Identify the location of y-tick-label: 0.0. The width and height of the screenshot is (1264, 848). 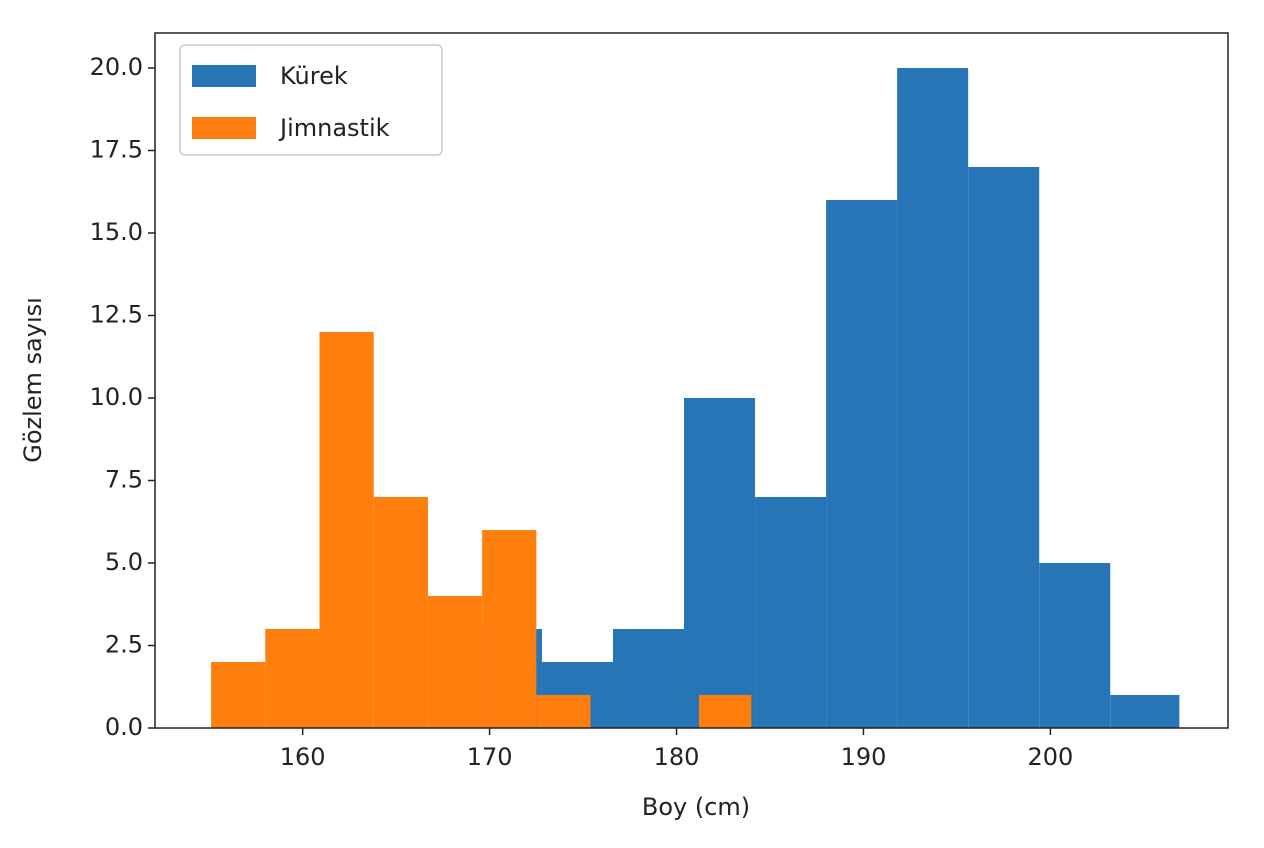
(124, 727).